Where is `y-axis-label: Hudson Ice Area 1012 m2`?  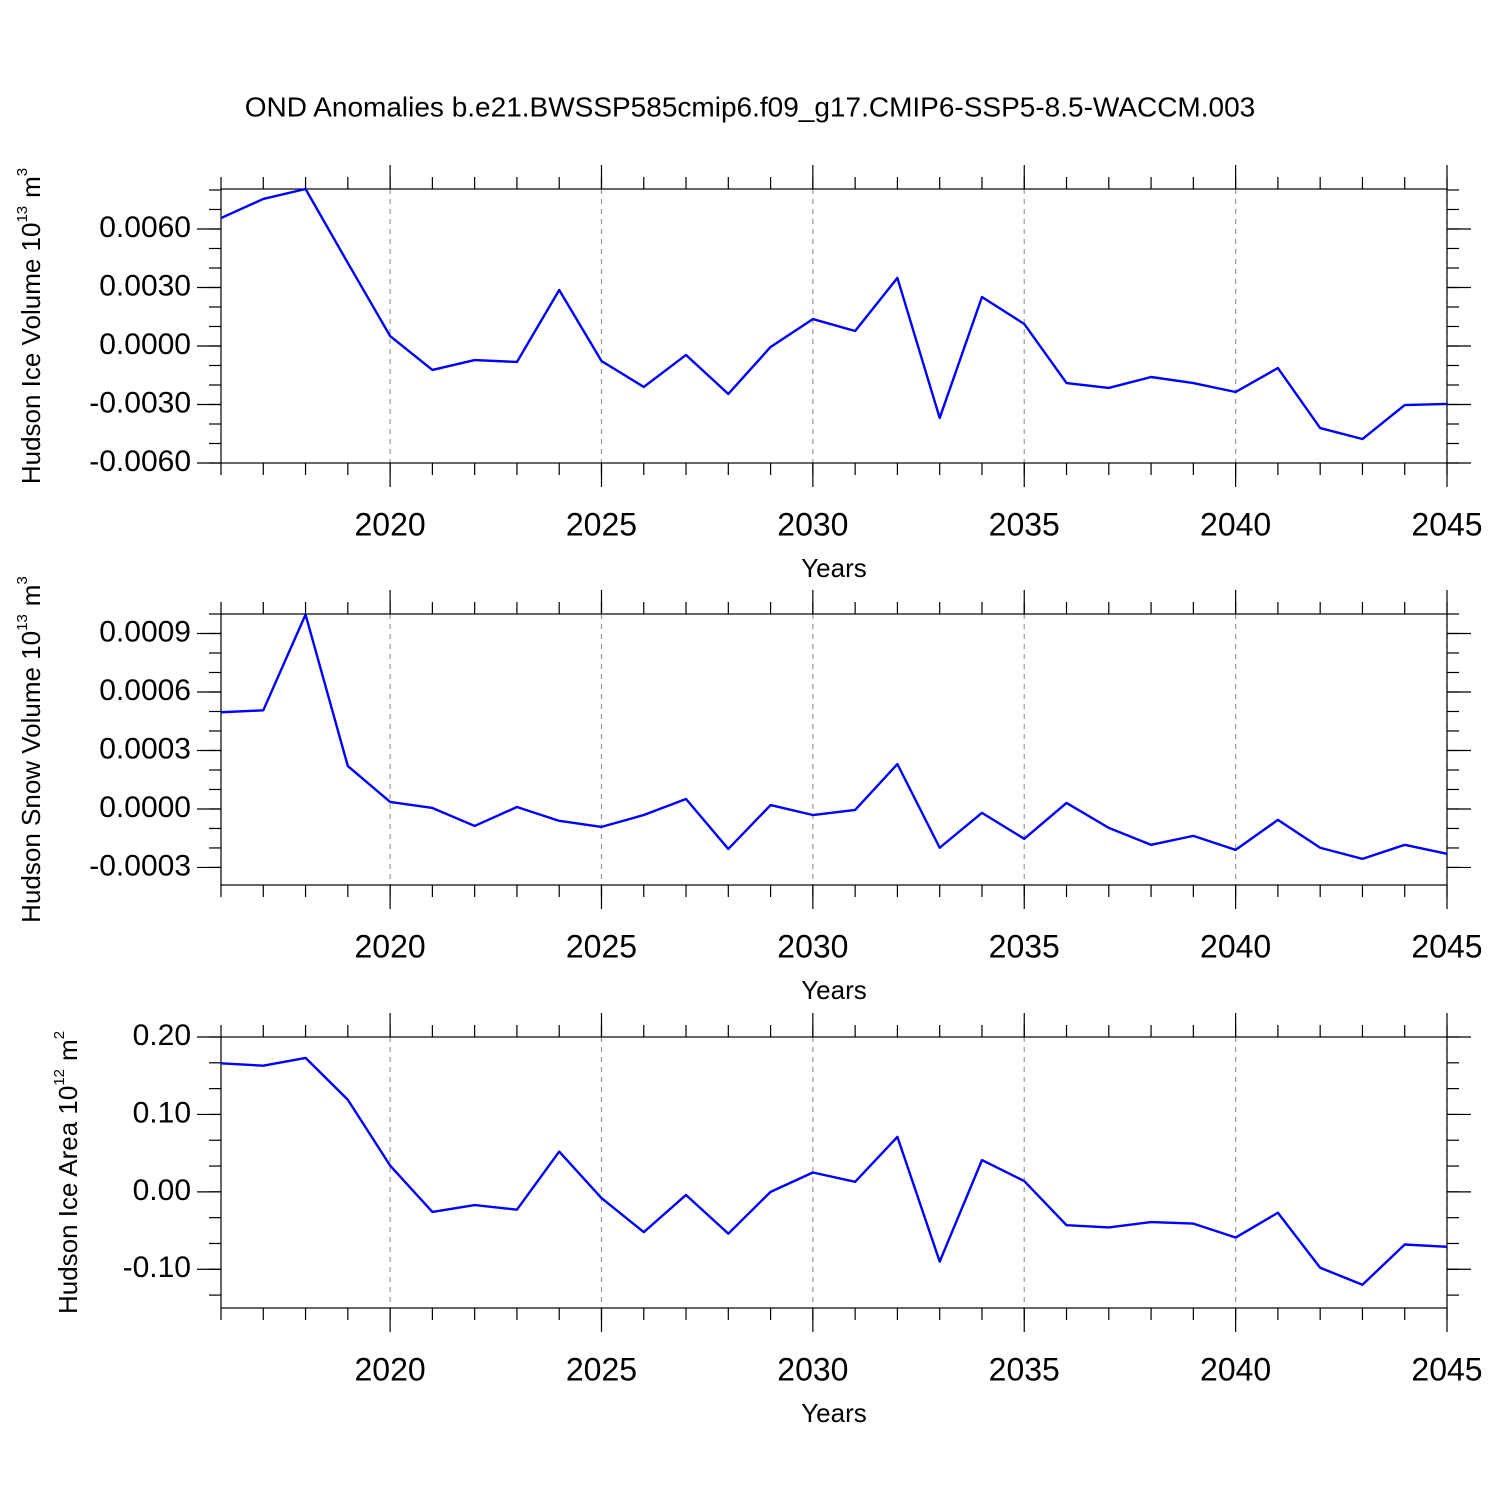
y-axis-label: Hudson Ice Area 1012 m2 is located at coordinates (67, 1172).